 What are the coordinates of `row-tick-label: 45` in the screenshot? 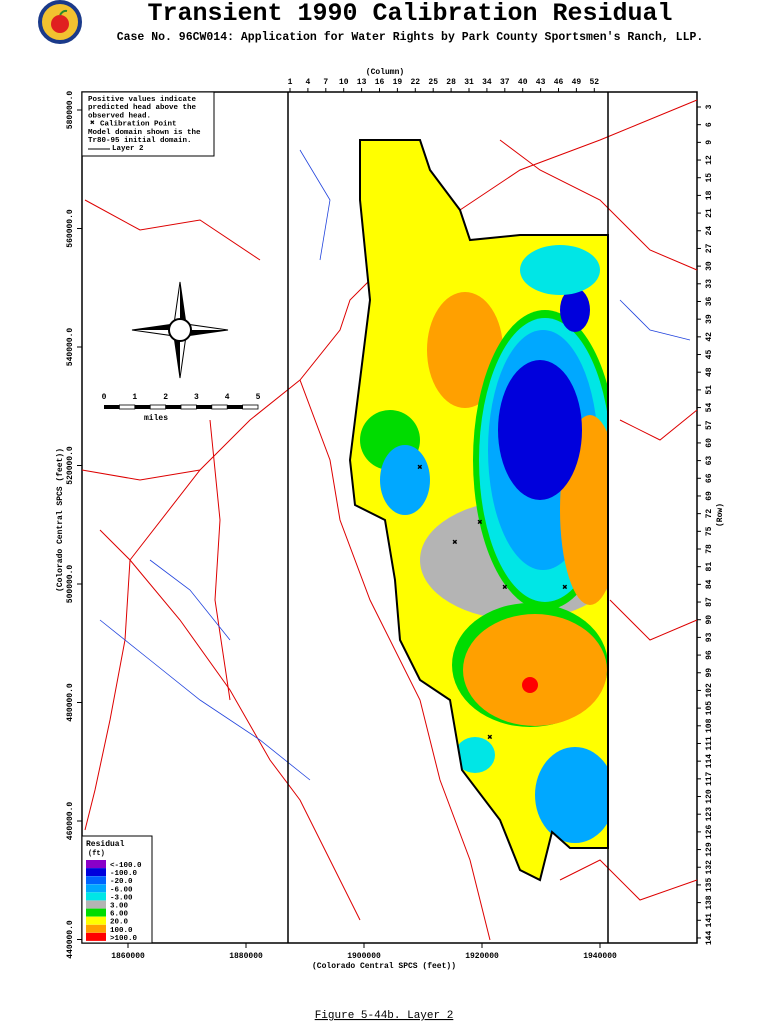 It's located at (709, 355).